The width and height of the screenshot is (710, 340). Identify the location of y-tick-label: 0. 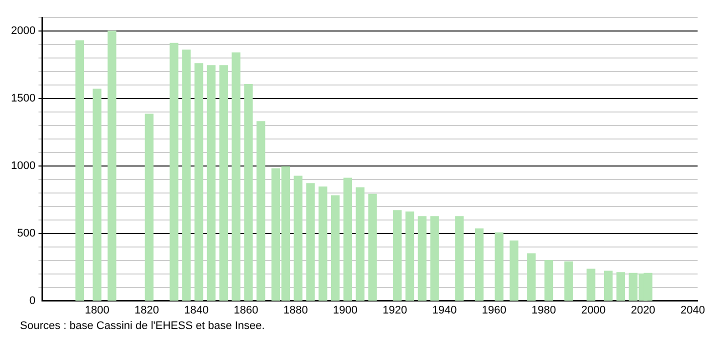
(32, 300).